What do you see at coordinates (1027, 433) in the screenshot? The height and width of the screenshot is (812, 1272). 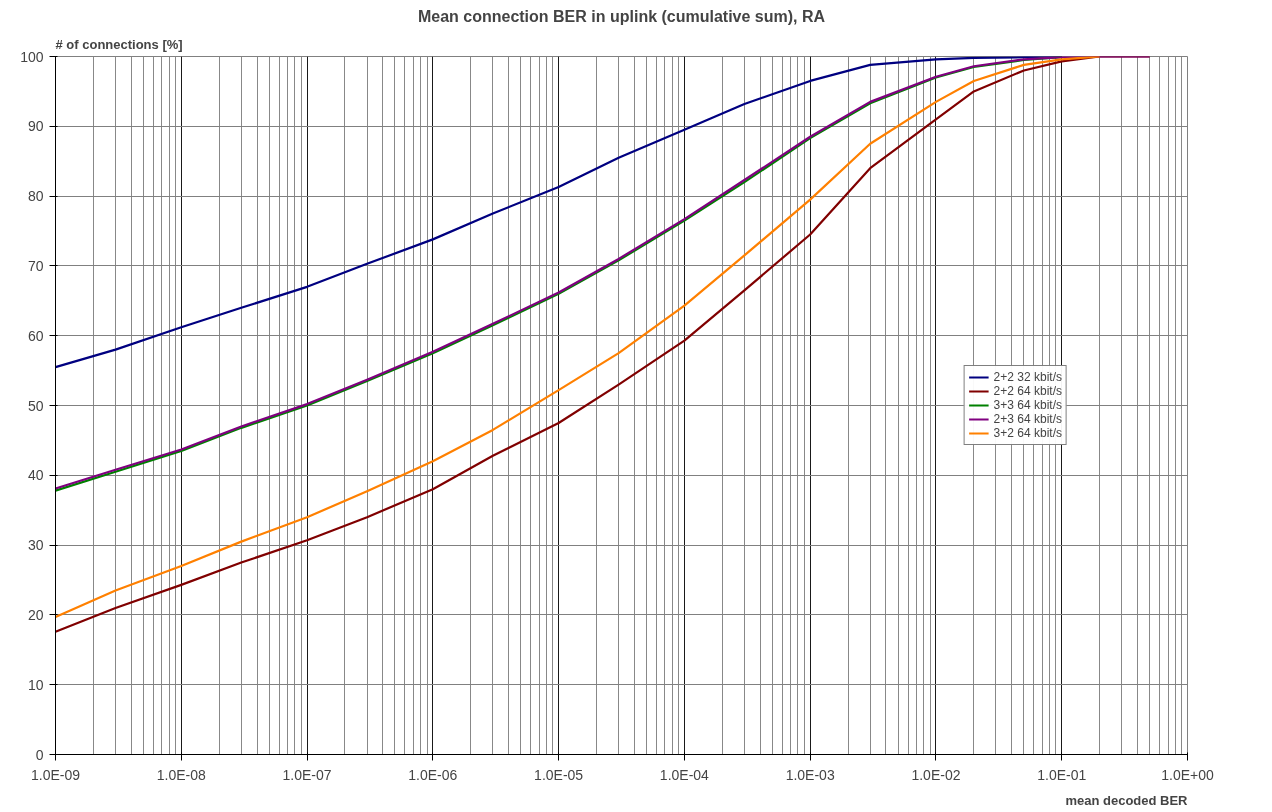 I see `legend-label: 3+2 64 kbit/s` at bounding box center [1027, 433].